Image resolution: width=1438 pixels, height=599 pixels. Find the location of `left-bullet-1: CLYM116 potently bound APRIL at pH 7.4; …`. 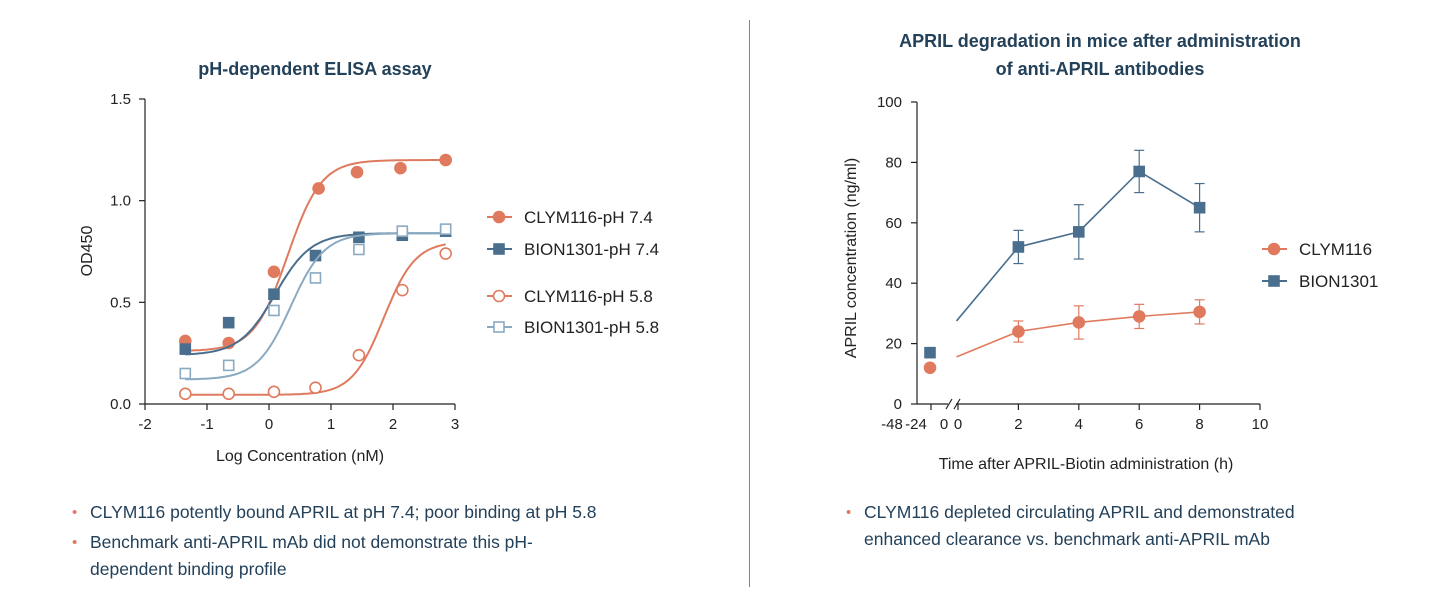

left-bullet-1: CLYM116 potently bound APRIL at pH 7.4; … is located at coordinates (366, 512).